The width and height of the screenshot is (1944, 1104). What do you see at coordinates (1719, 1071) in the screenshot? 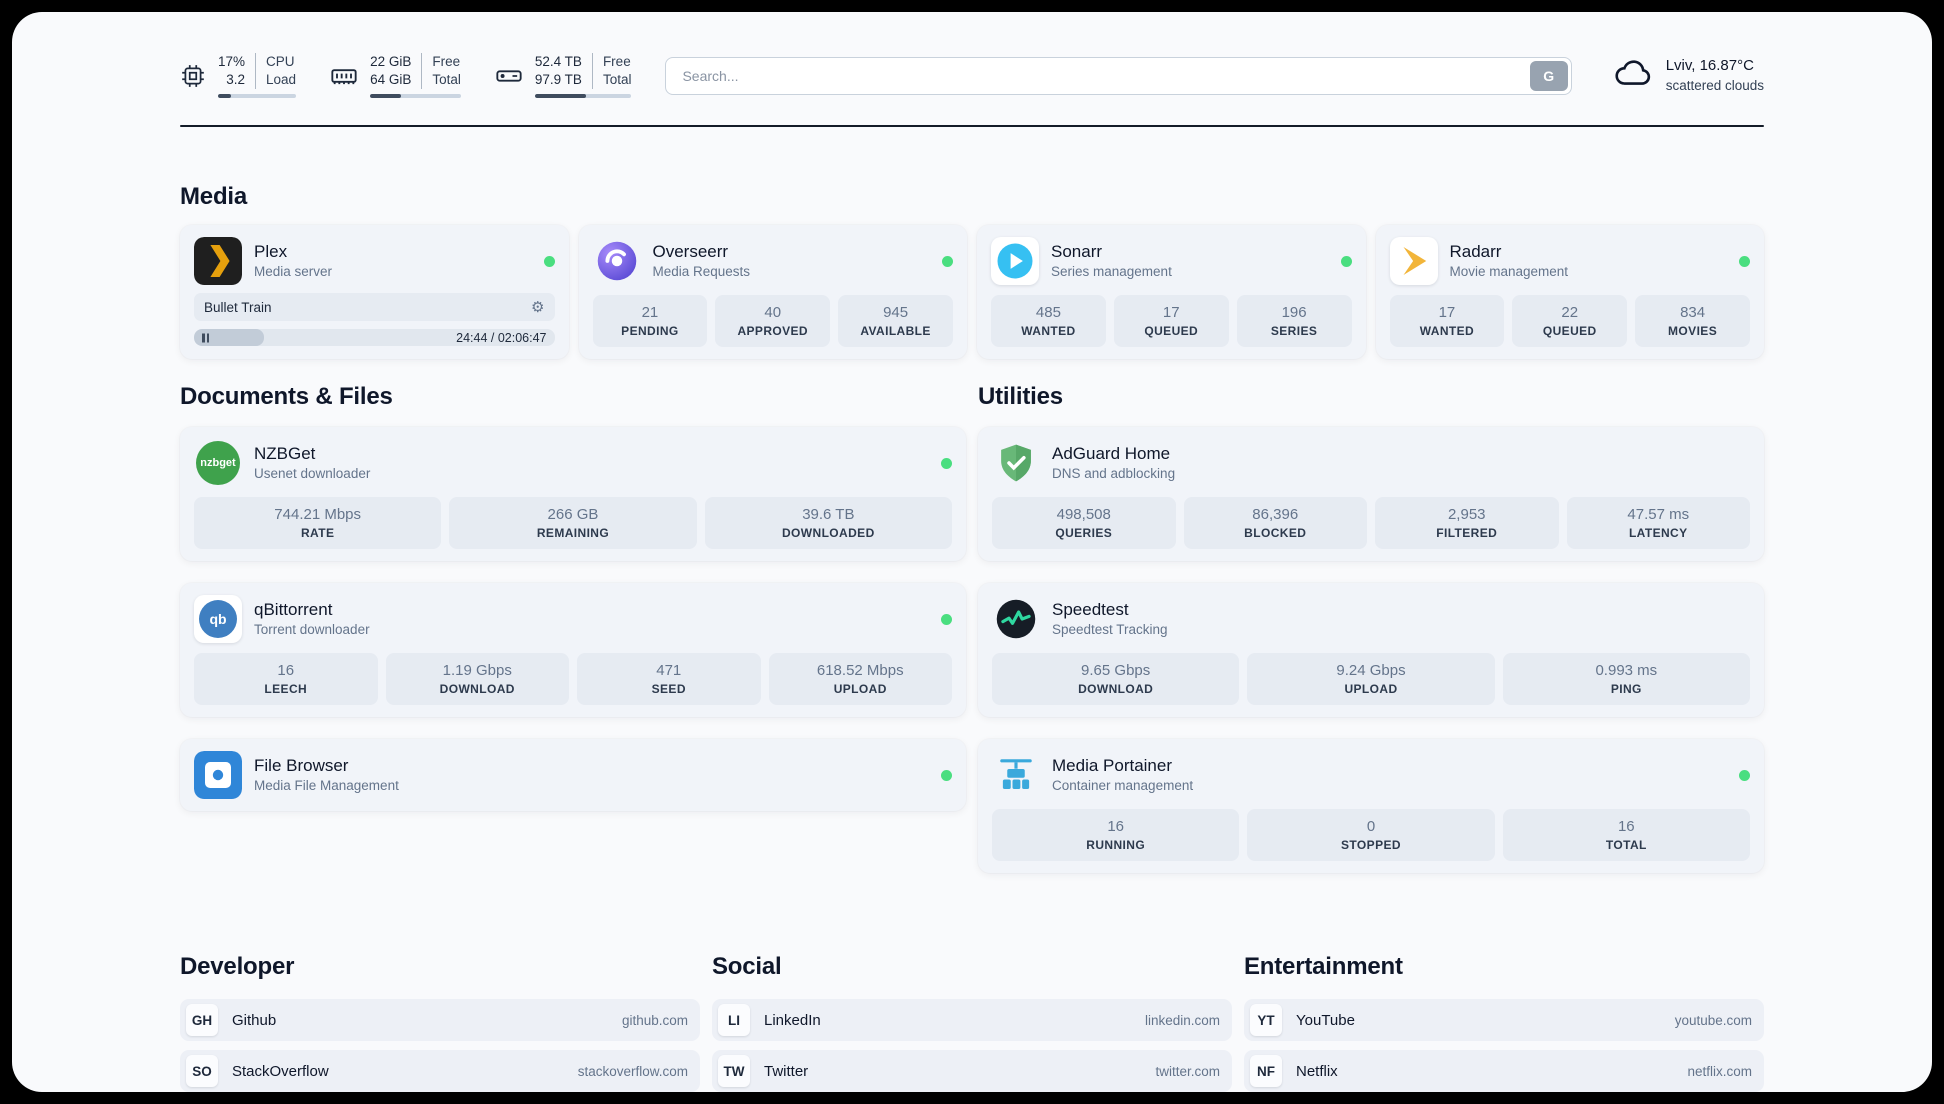
I see `bookmark-url: netflix.com` at bounding box center [1719, 1071].